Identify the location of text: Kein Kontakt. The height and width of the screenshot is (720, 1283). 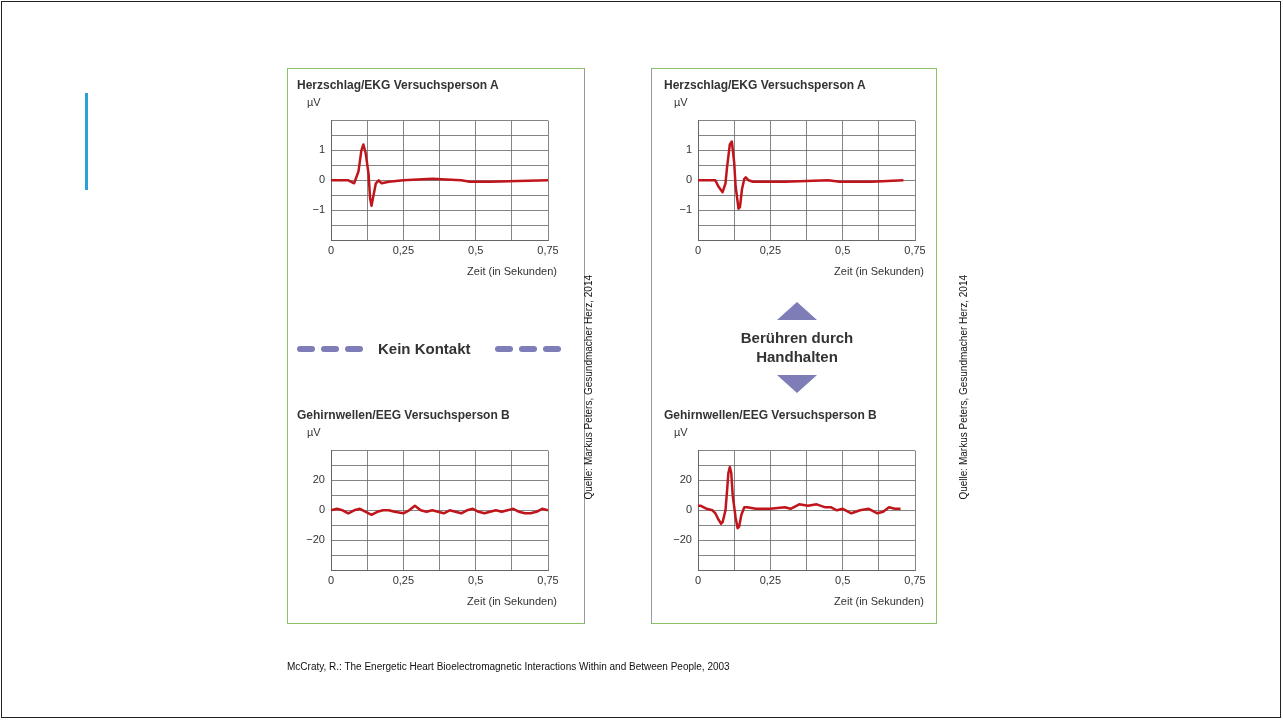
(424, 348).